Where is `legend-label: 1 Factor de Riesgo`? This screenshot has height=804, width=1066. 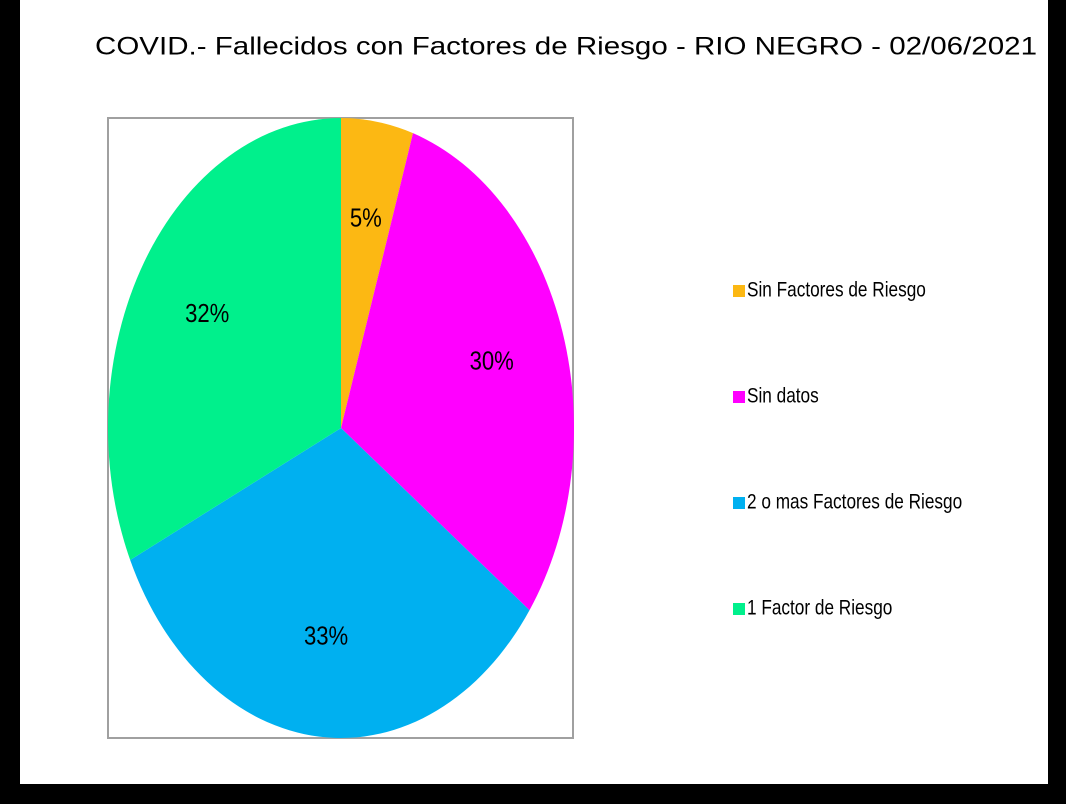 legend-label: 1 Factor de Riesgo is located at coordinates (819, 608).